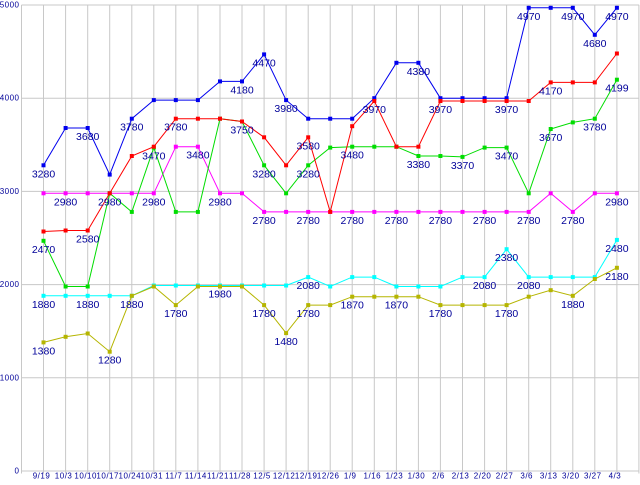 The image size is (640, 485). What do you see at coordinates (438, 476) in the screenshot?
I see `svg-text: 2/6` at bounding box center [438, 476].